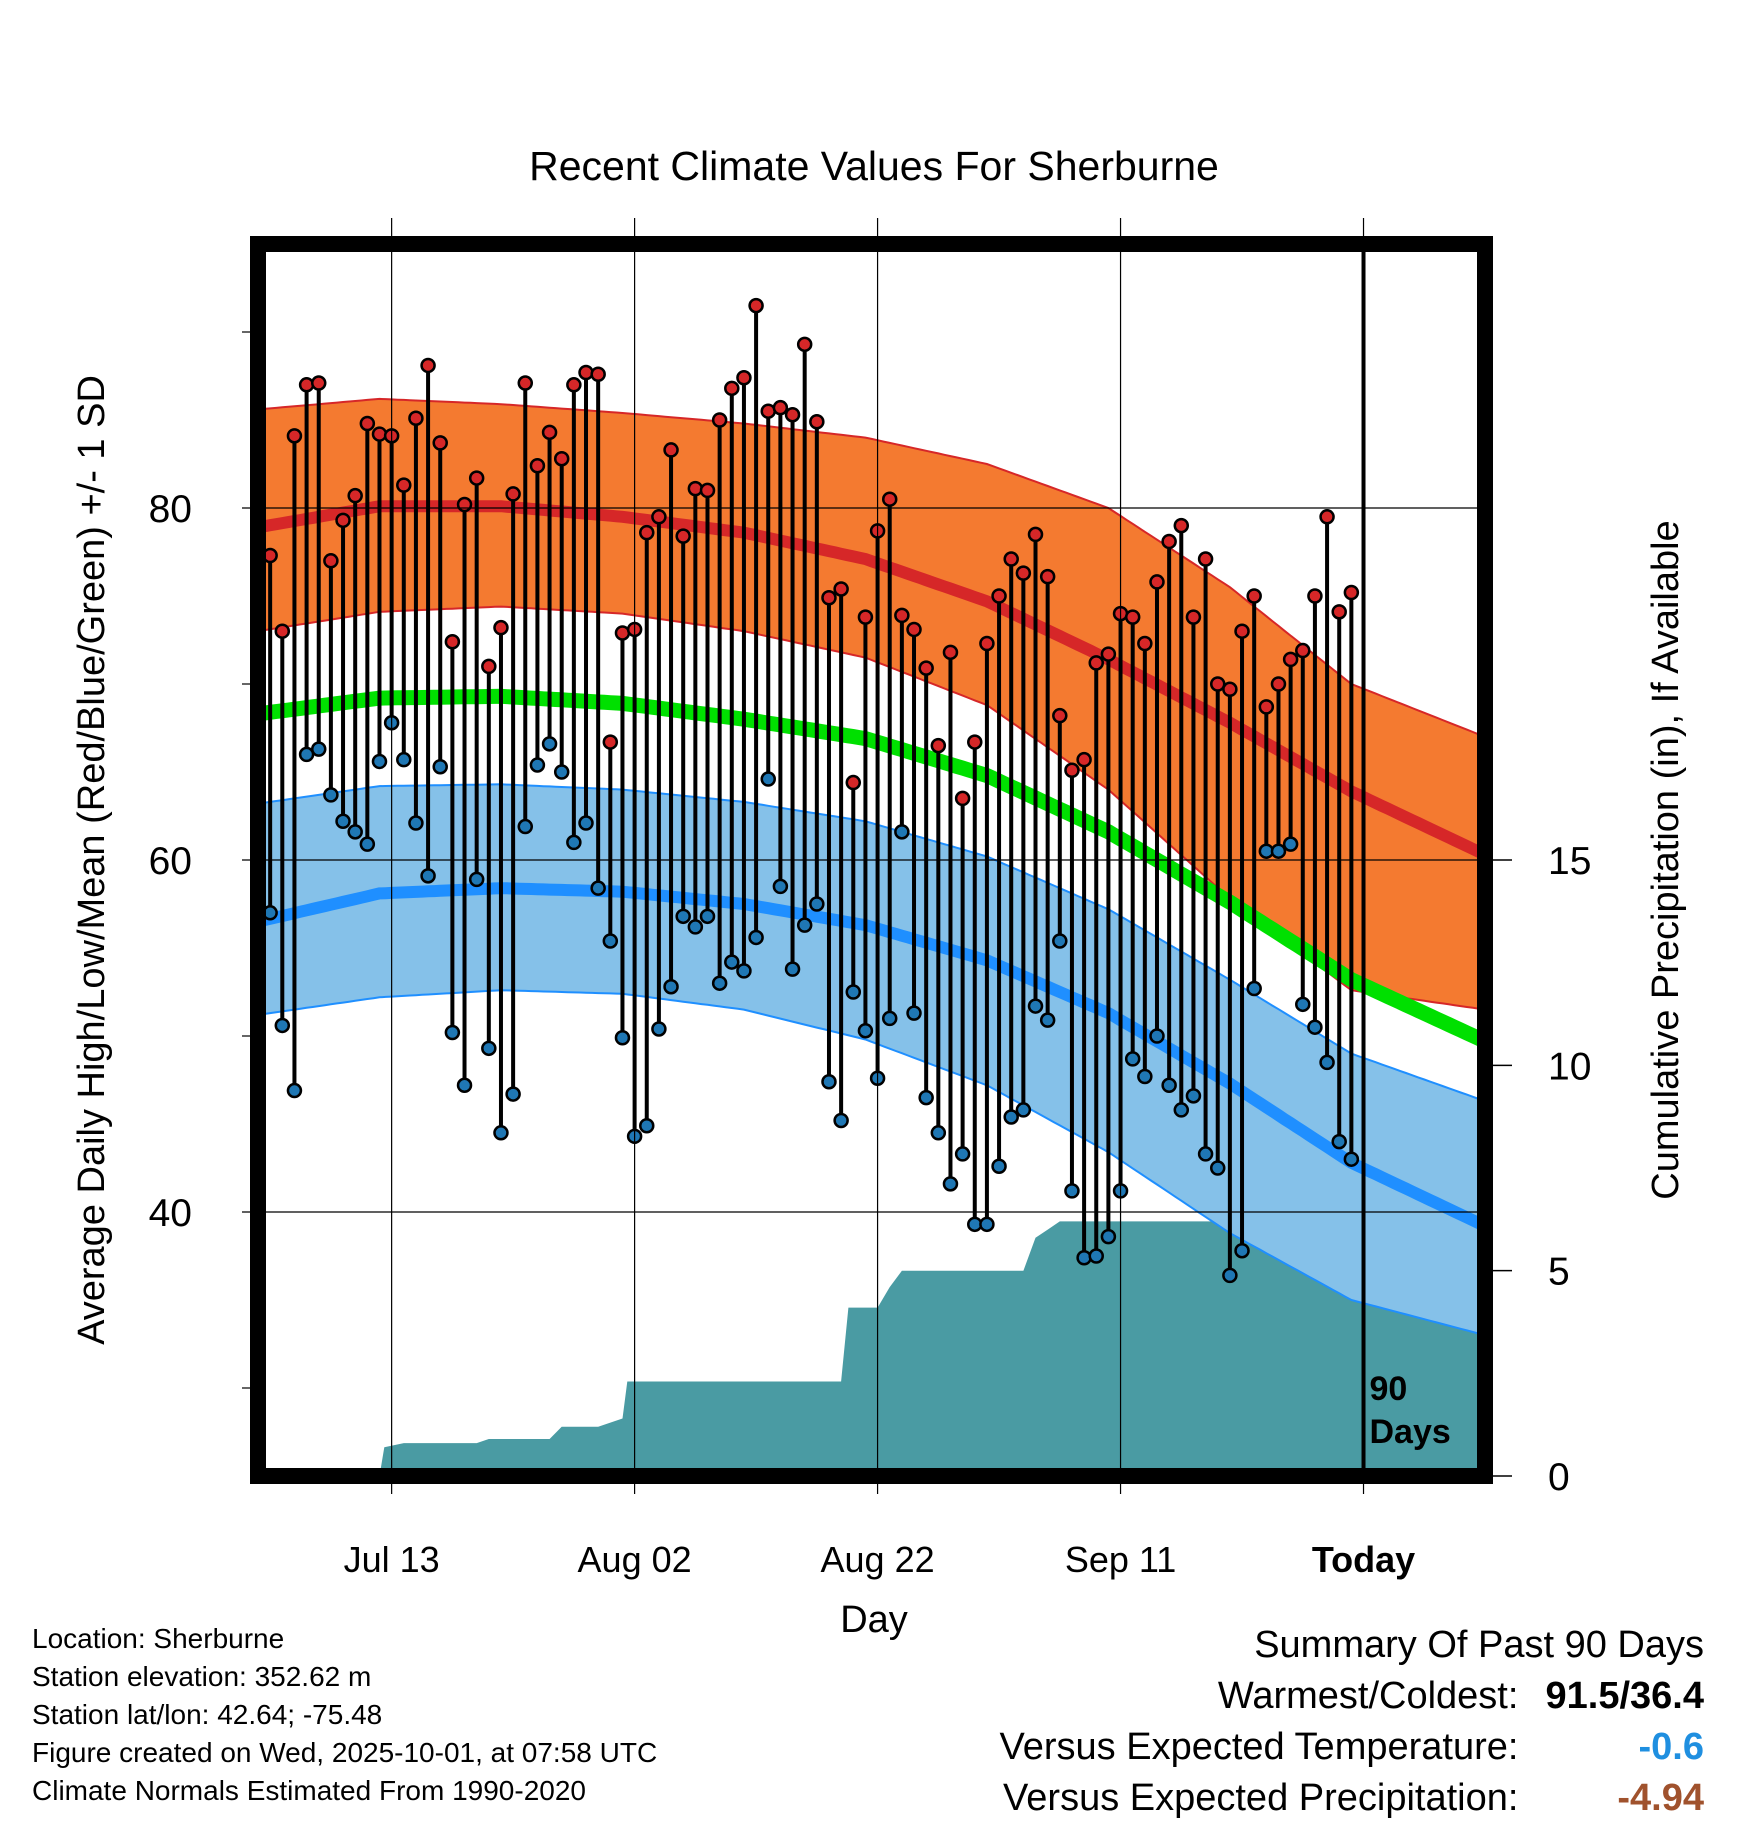  What do you see at coordinates (1559, 1272) in the screenshot?
I see `y2-tick-label: 5` at bounding box center [1559, 1272].